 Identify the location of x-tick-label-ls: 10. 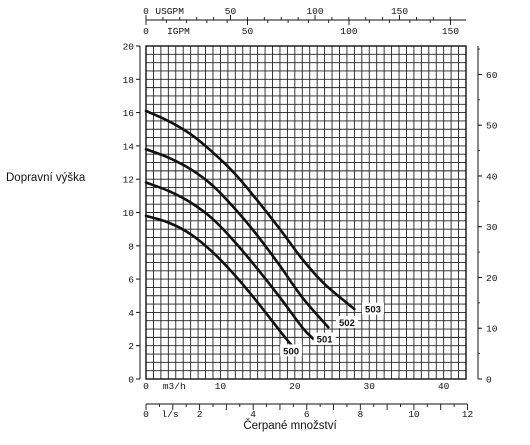
(414, 414).